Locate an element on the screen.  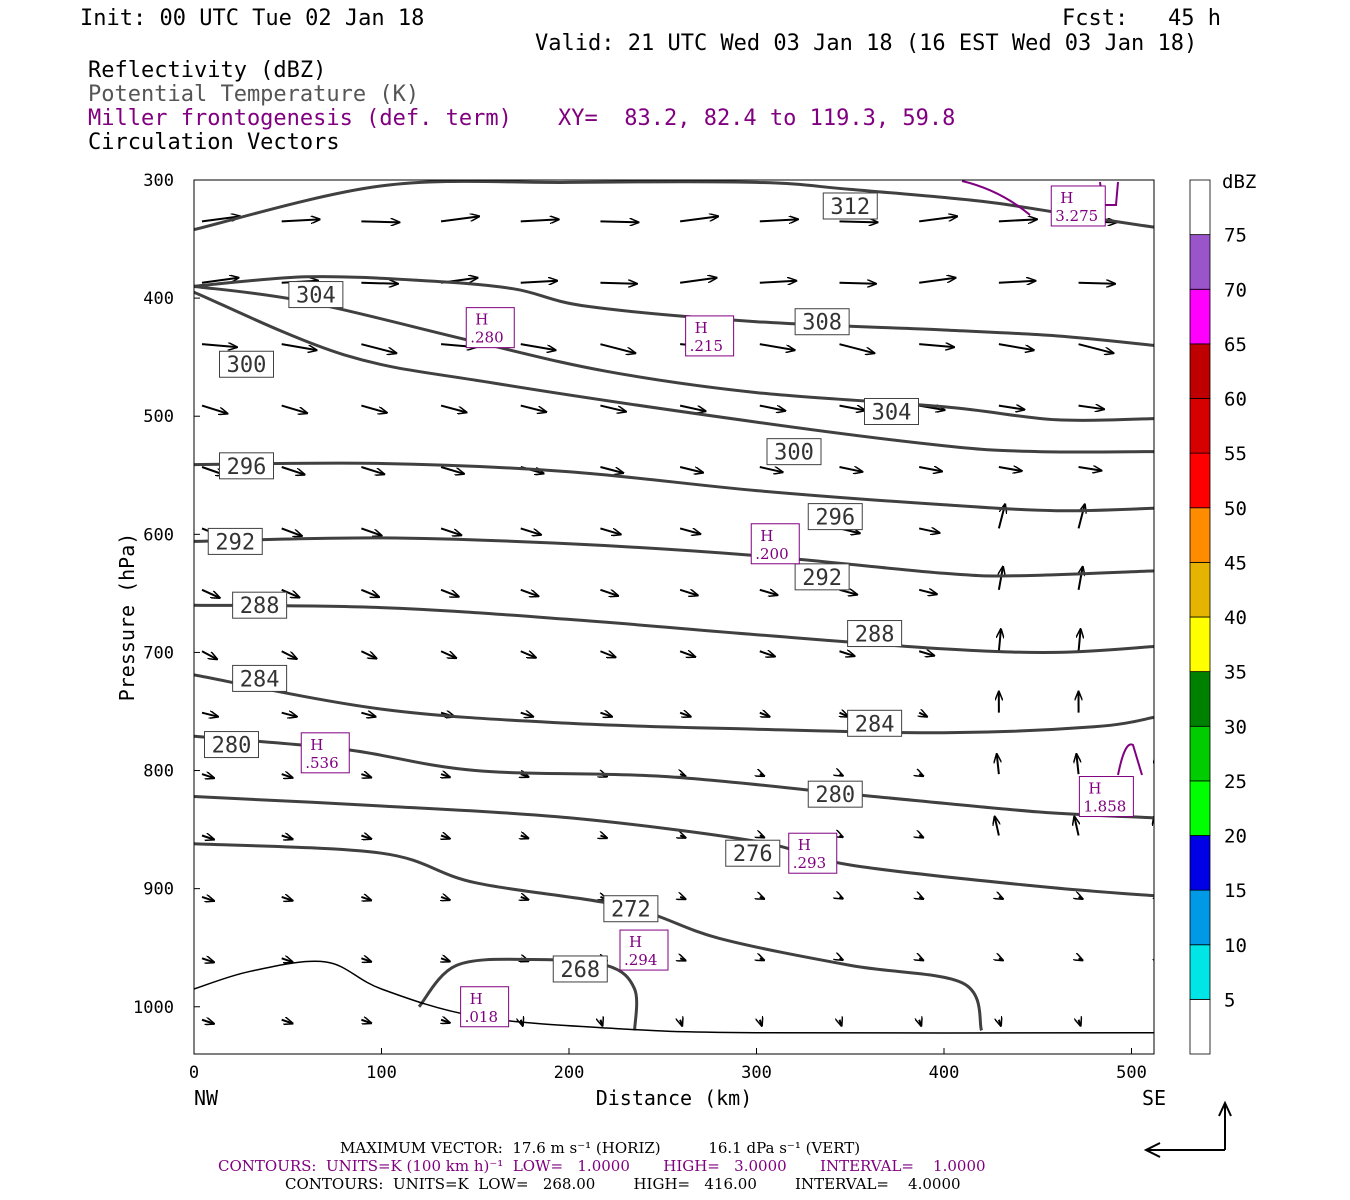
contour-label: 288 is located at coordinates (875, 635).